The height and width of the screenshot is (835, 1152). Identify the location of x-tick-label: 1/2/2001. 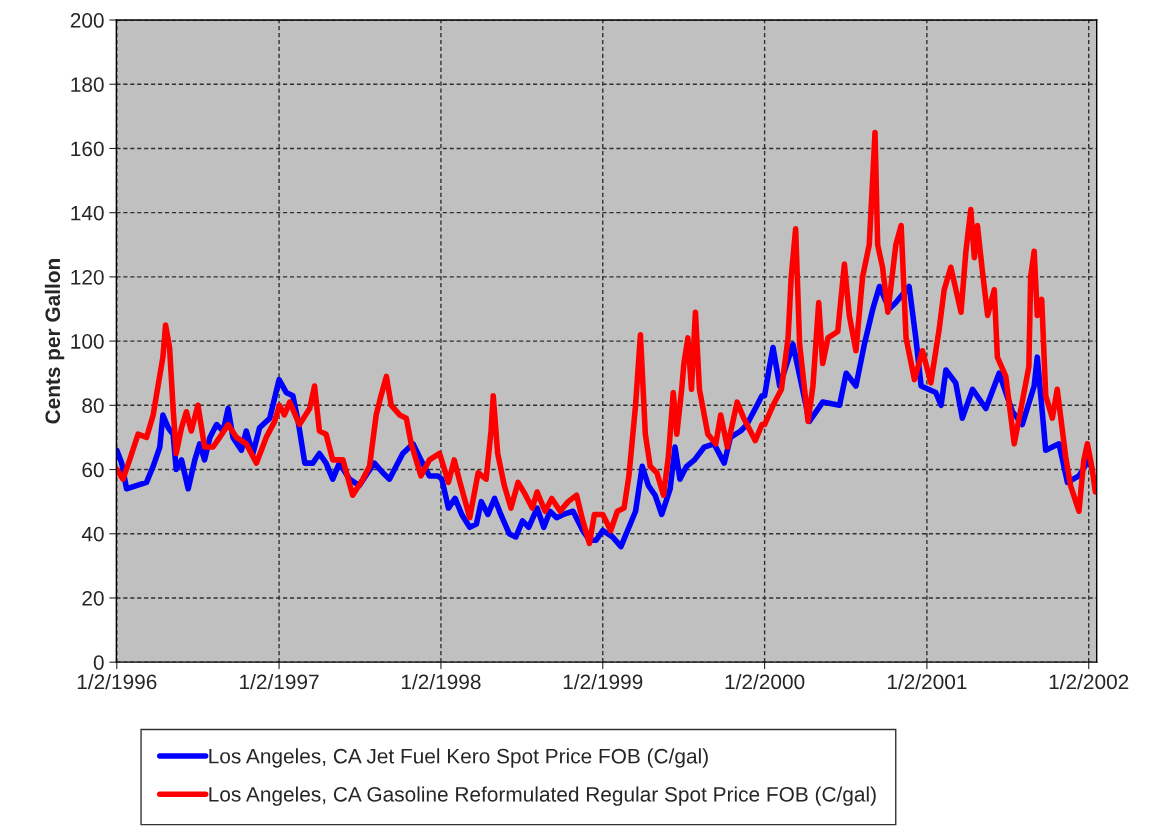
(927, 681).